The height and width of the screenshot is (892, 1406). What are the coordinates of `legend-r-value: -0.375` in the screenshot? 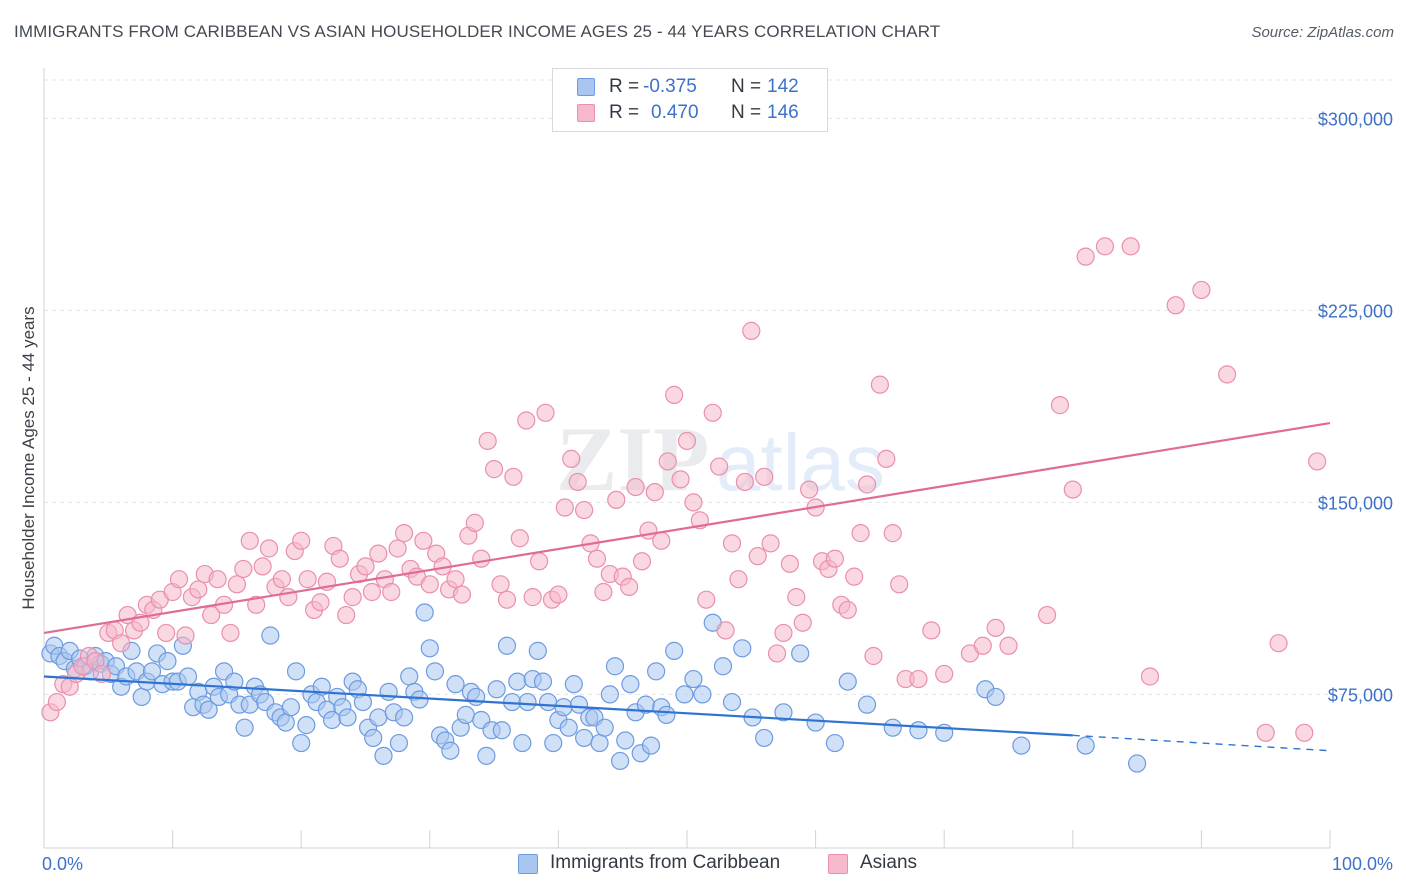 It's located at (670, 86).